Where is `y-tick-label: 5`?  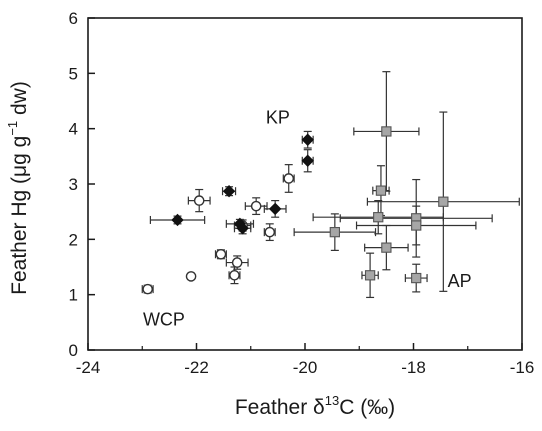
y-tick-label: 5 is located at coordinates (73, 73).